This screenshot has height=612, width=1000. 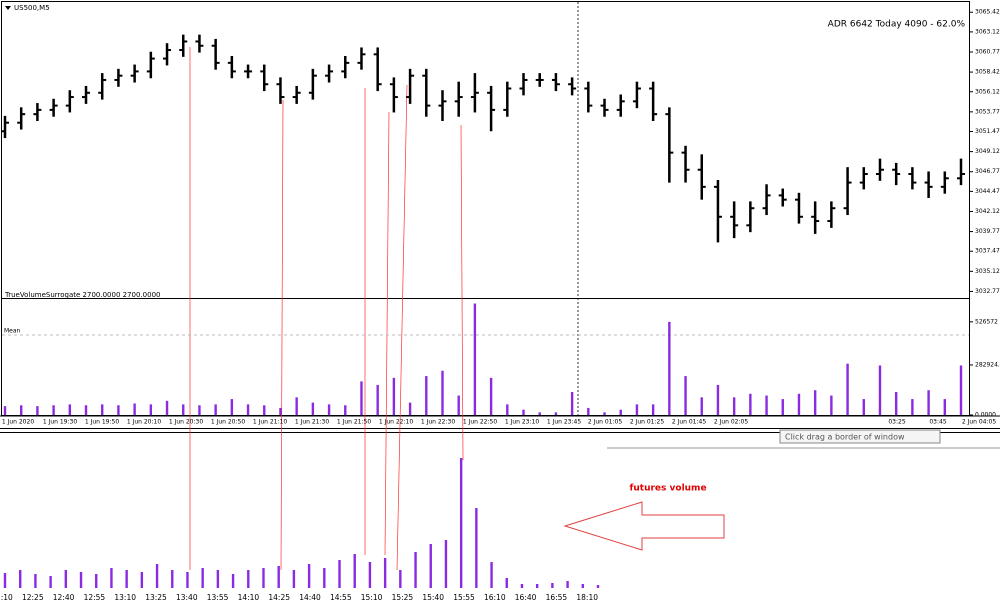 I want to click on tooltip-text: Click drag a border of window, so click(x=845, y=437).